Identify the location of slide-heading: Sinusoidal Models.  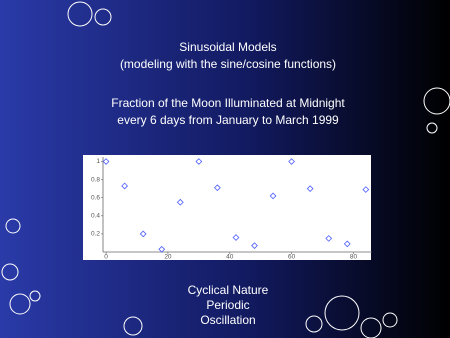
(227, 47).